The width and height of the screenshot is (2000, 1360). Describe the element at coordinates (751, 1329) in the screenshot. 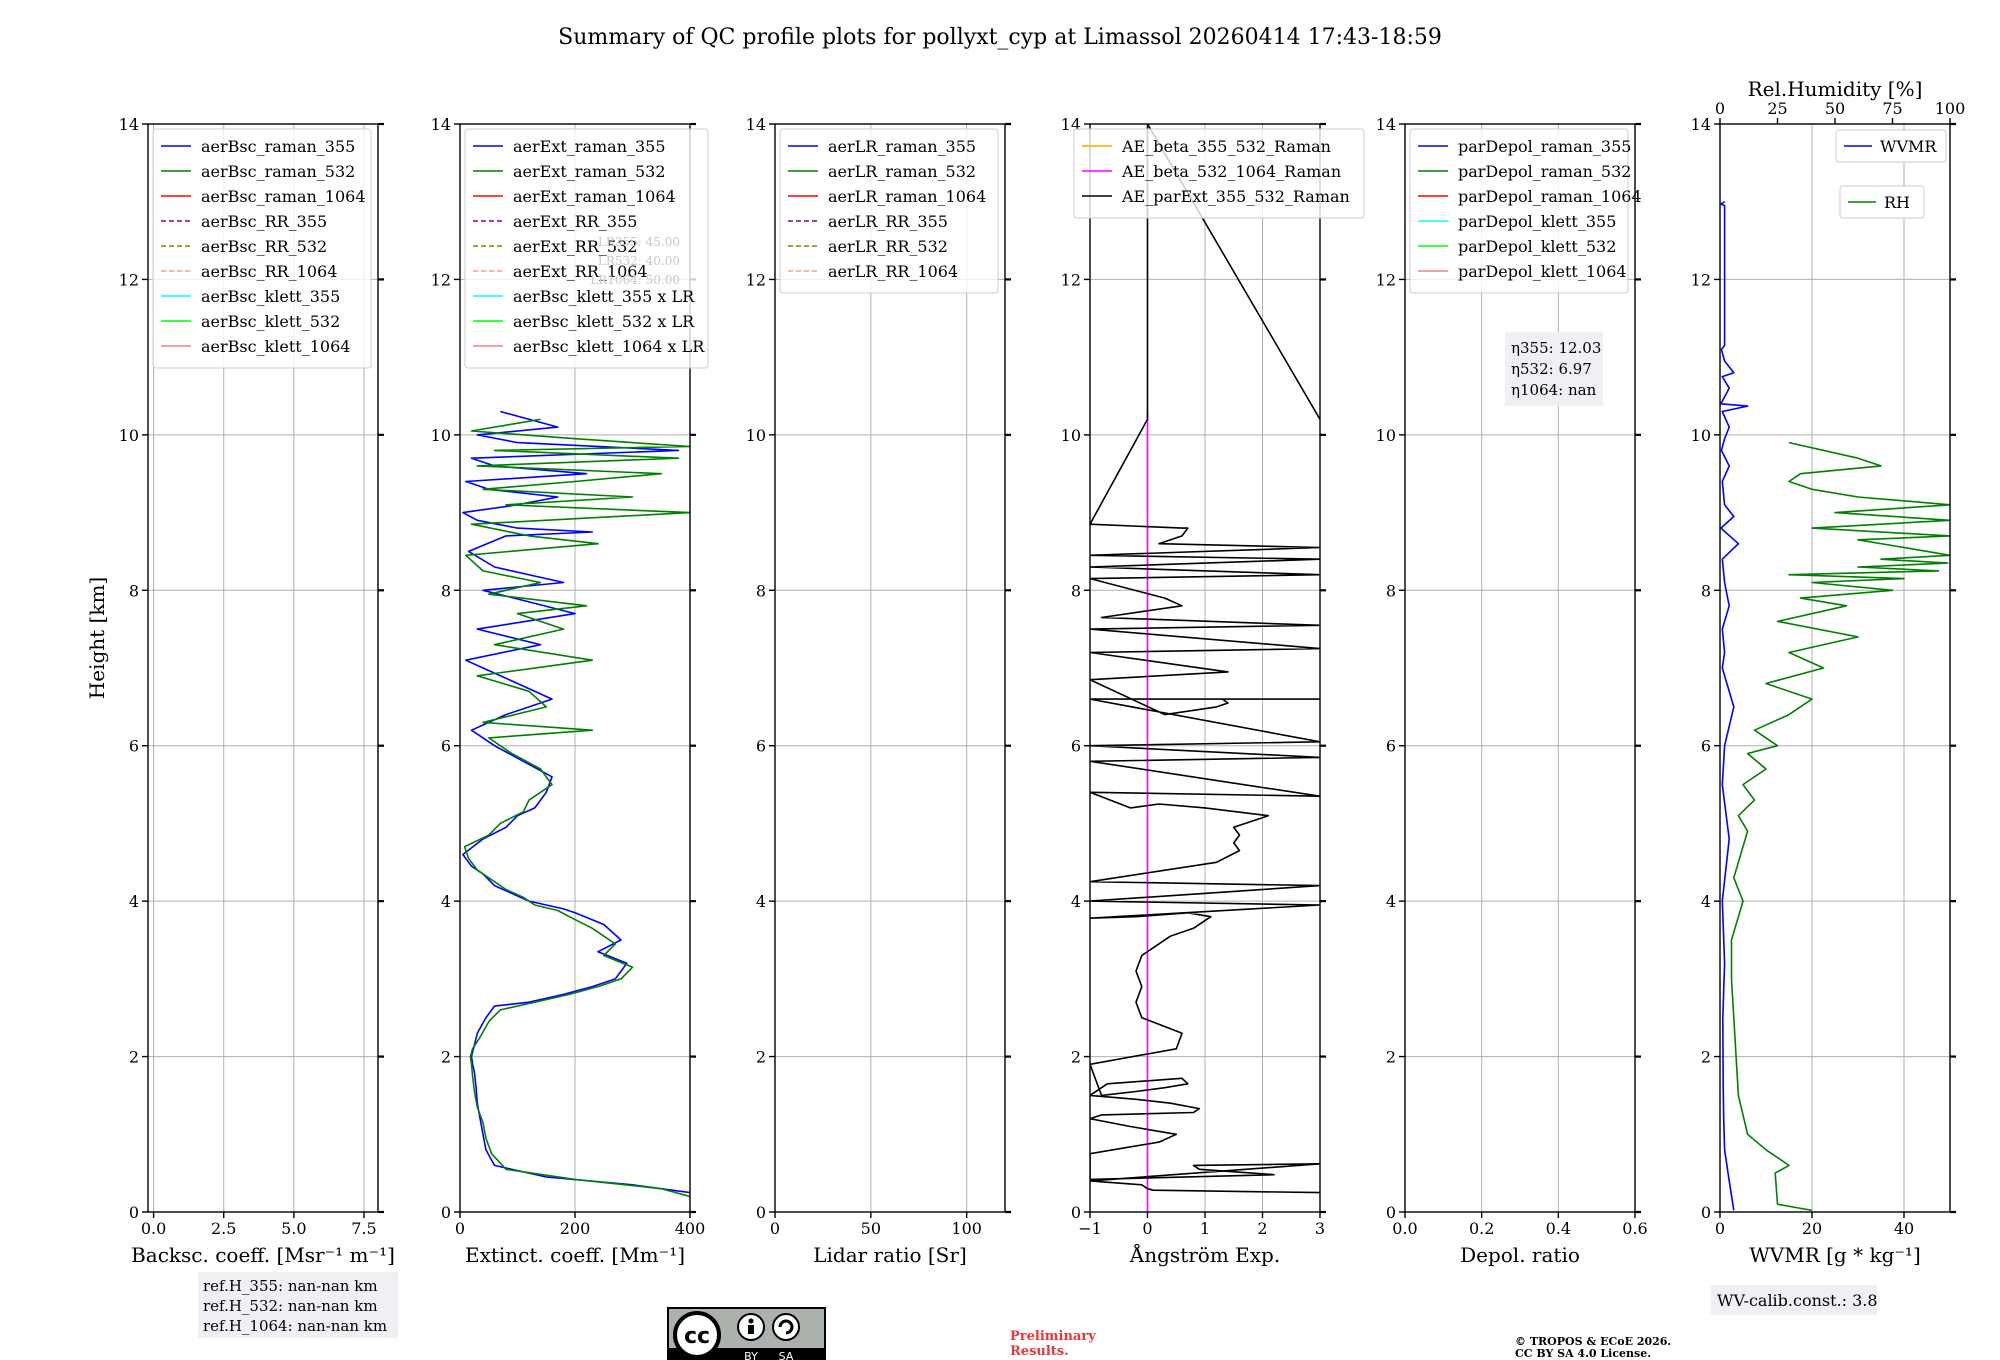

I see `by-icon-body` at that location.